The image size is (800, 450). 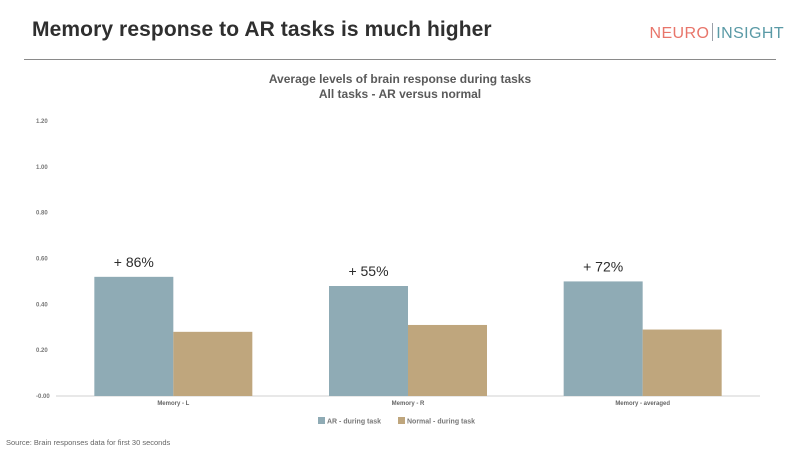 I want to click on logo-divider, so click(x=713, y=32).